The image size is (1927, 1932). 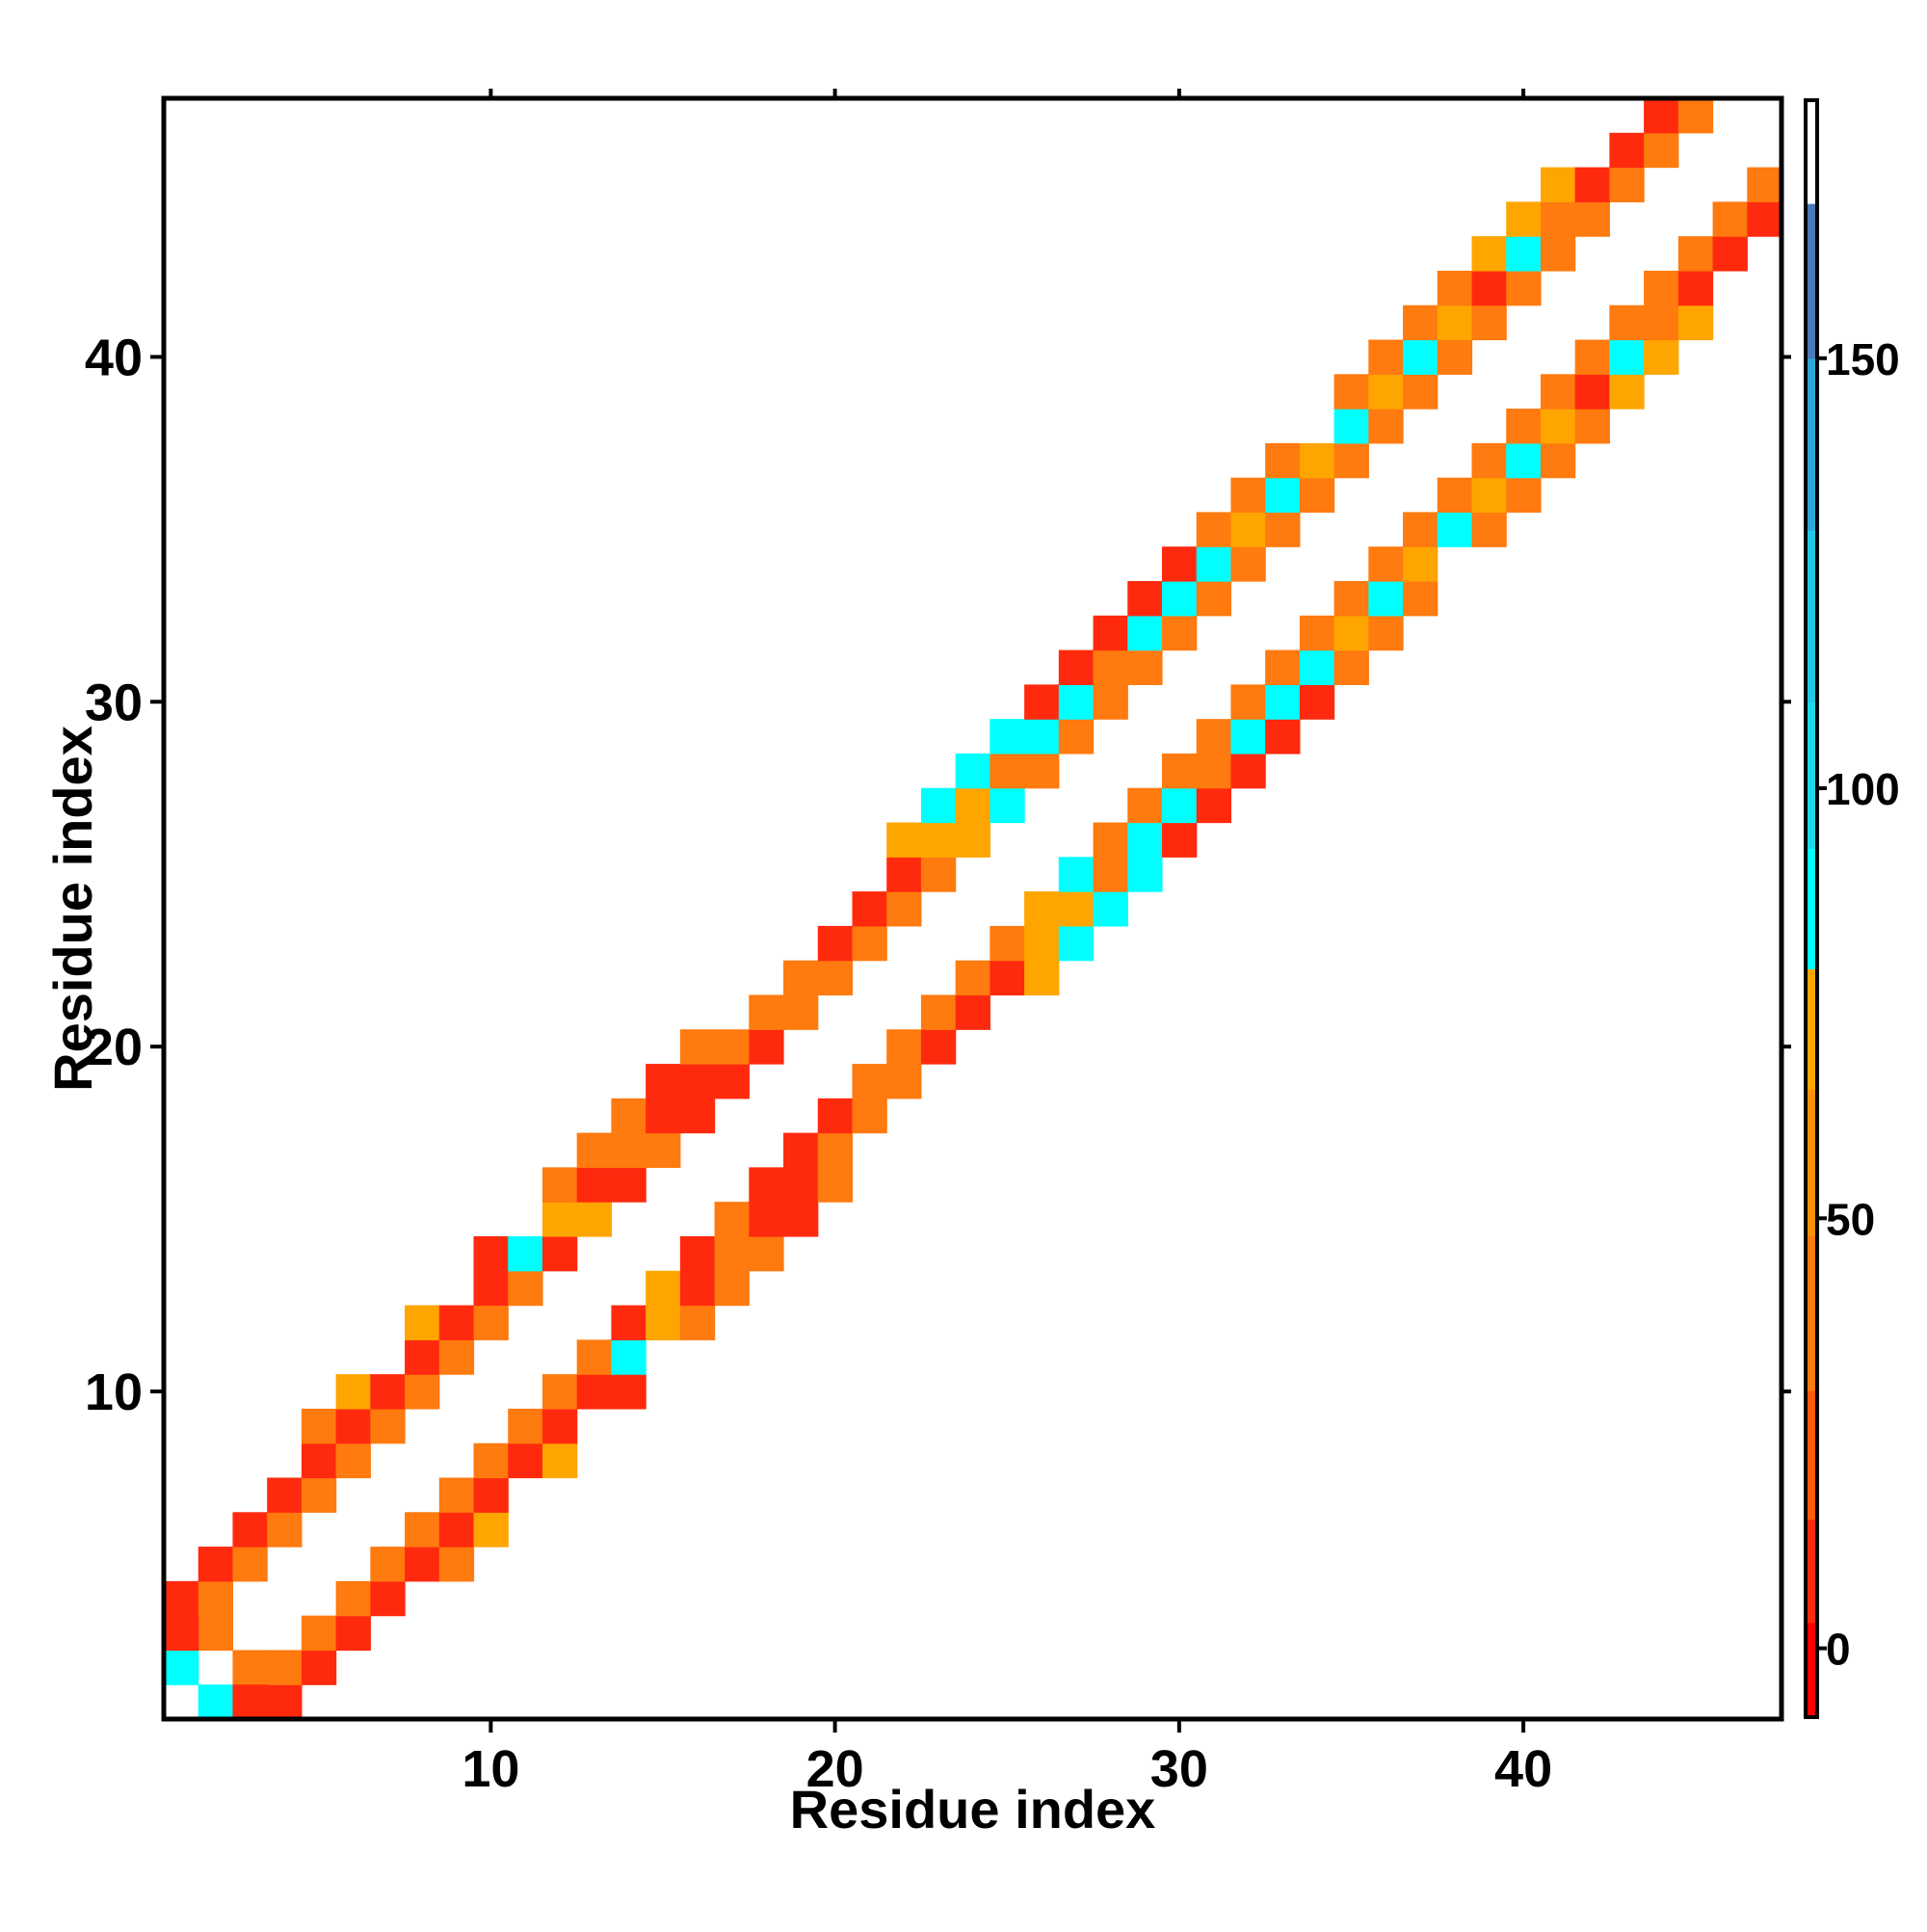 What do you see at coordinates (72, 909) in the screenshot?
I see `y-axis-label: Residue index` at bounding box center [72, 909].